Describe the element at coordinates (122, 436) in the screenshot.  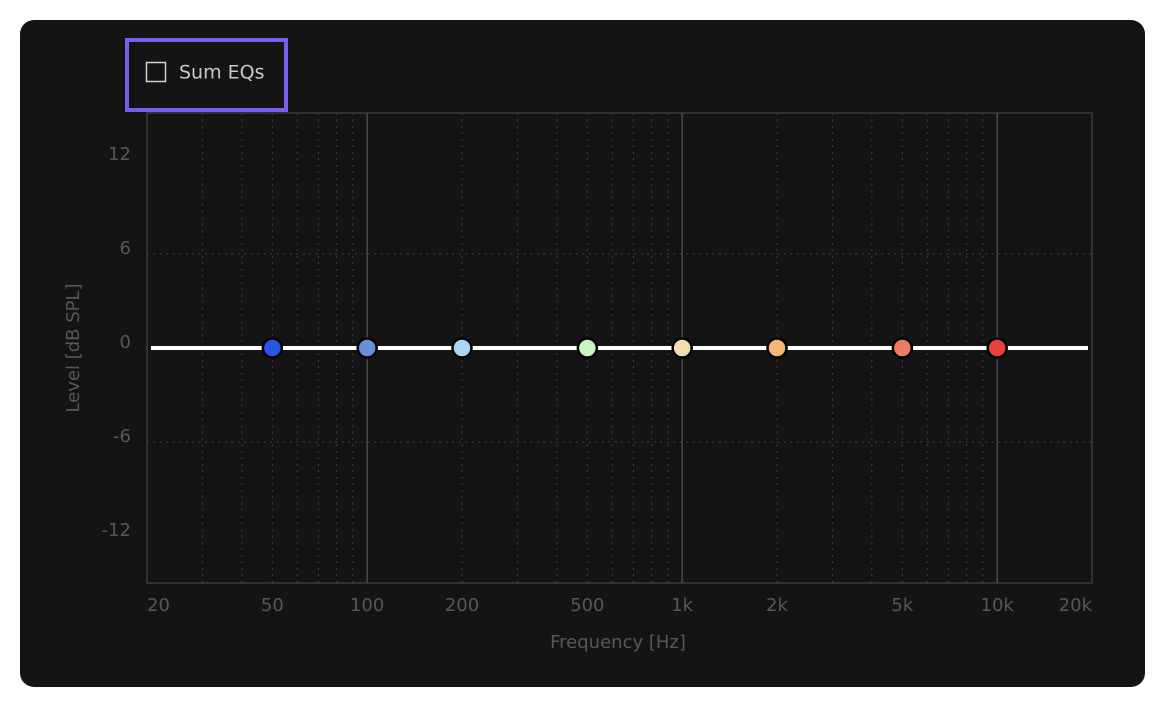
I see `y-tick-label: -6` at that location.